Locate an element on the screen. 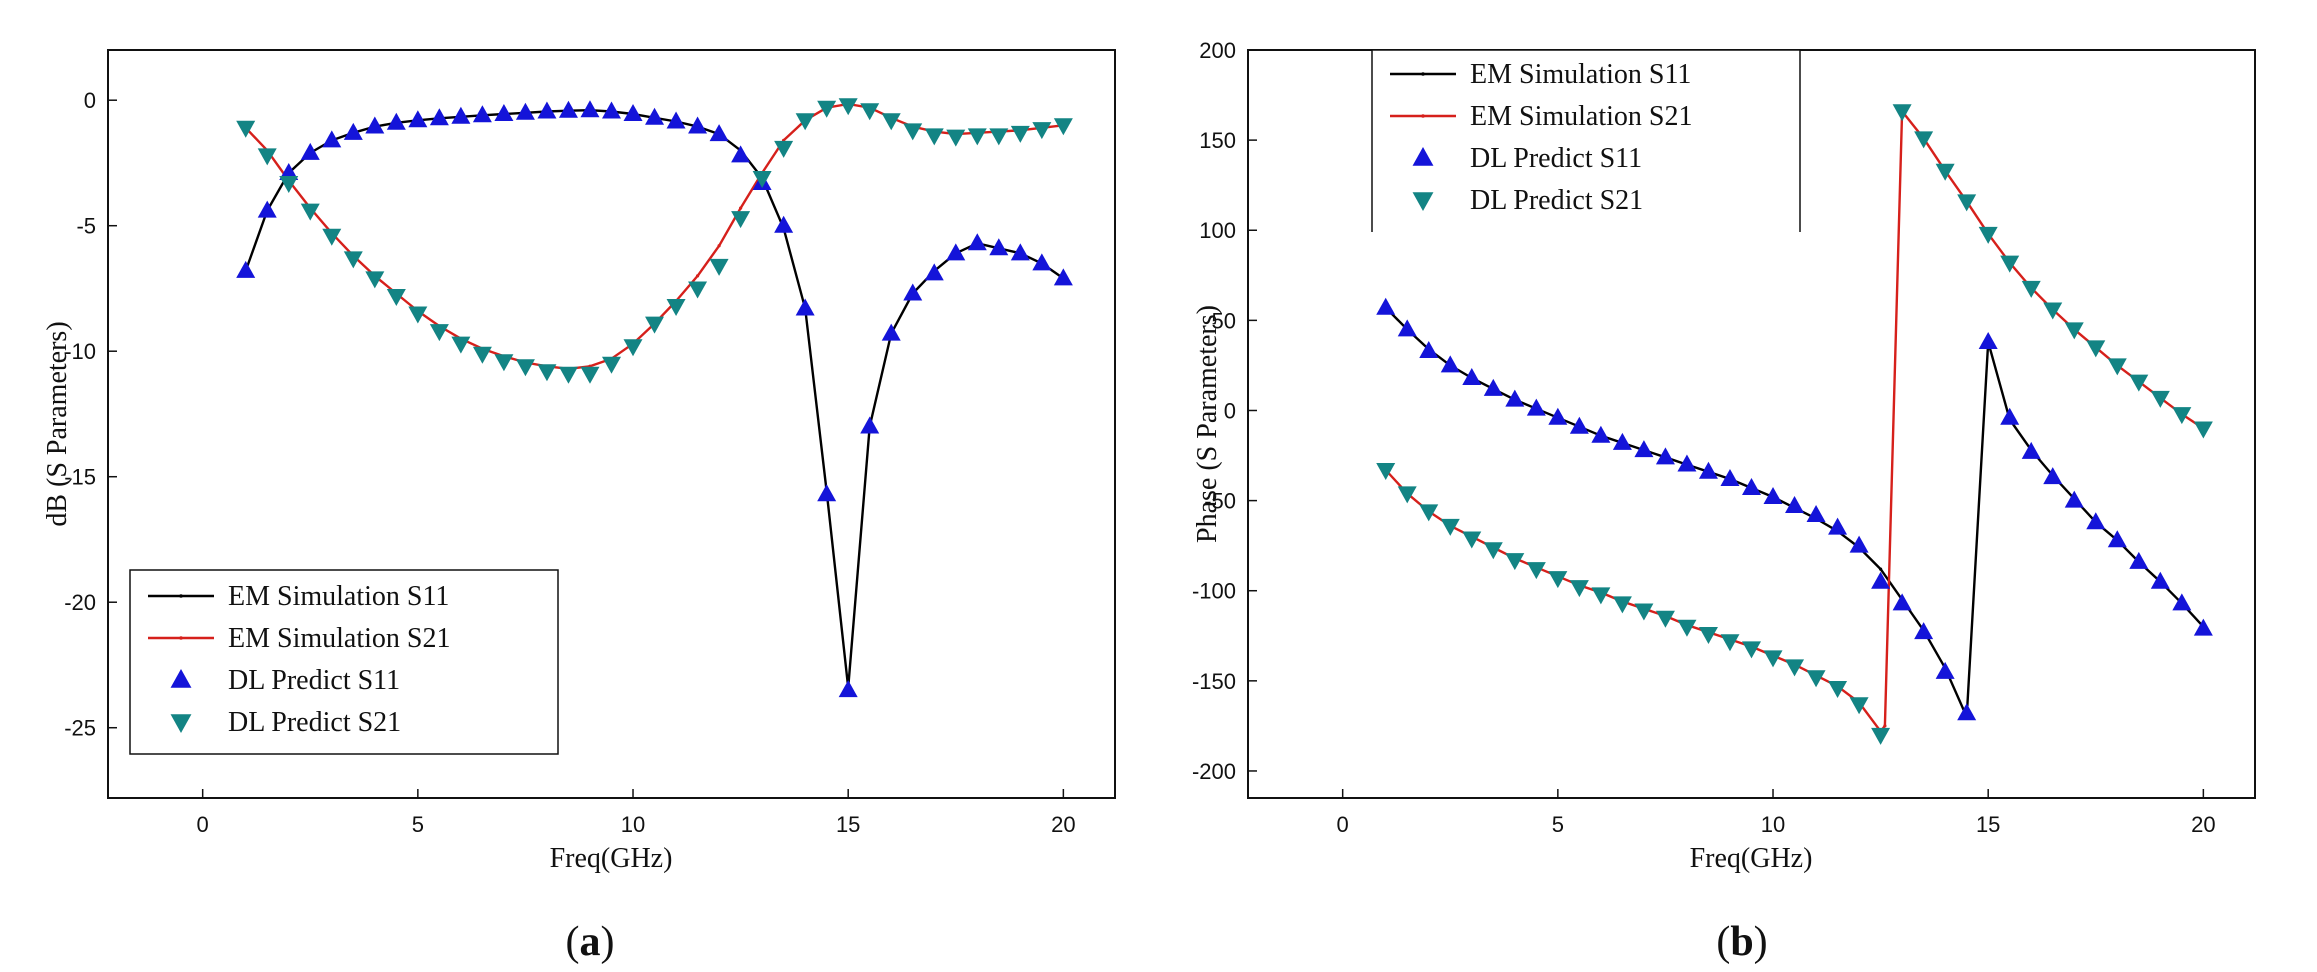 This screenshot has width=2317, height=972. panel-a-legend-box is located at coordinates (344, 662).